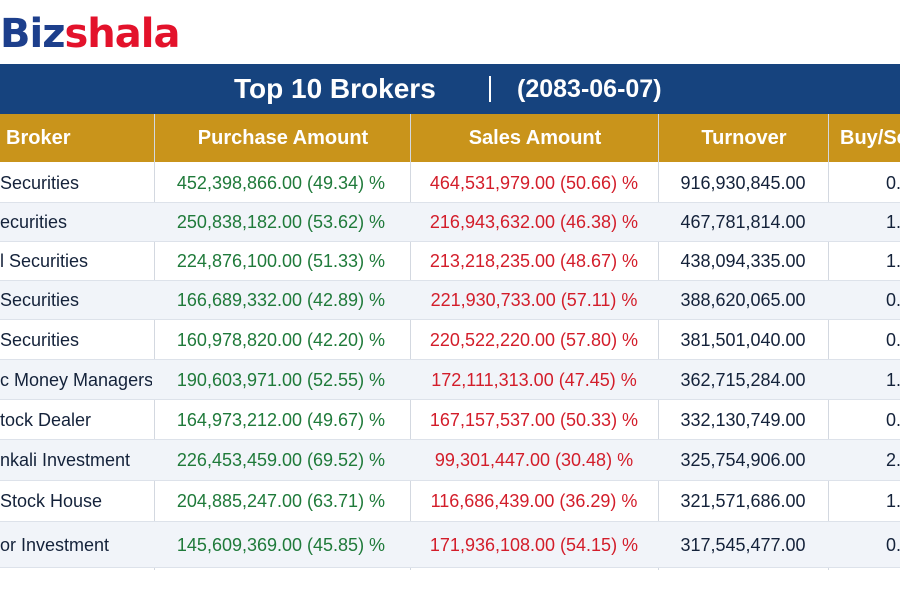  What do you see at coordinates (744, 138) in the screenshot?
I see `column-header-turnover: Turnover` at bounding box center [744, 138].